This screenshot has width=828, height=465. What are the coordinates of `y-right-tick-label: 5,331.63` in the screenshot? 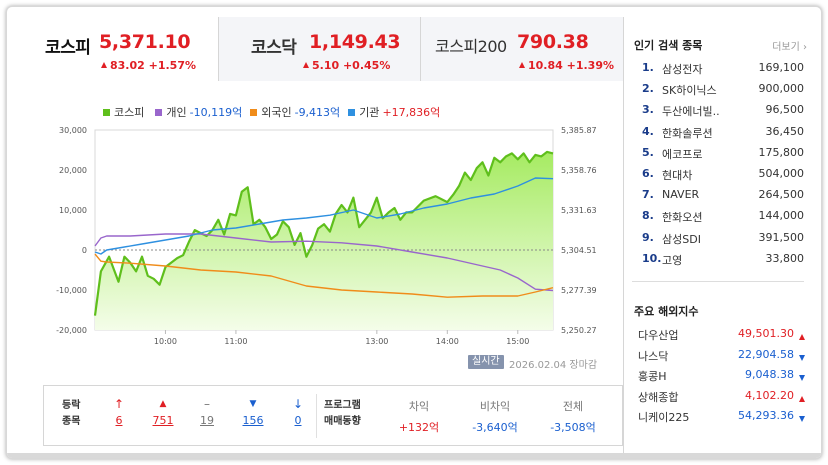 It's located at (579, 210).